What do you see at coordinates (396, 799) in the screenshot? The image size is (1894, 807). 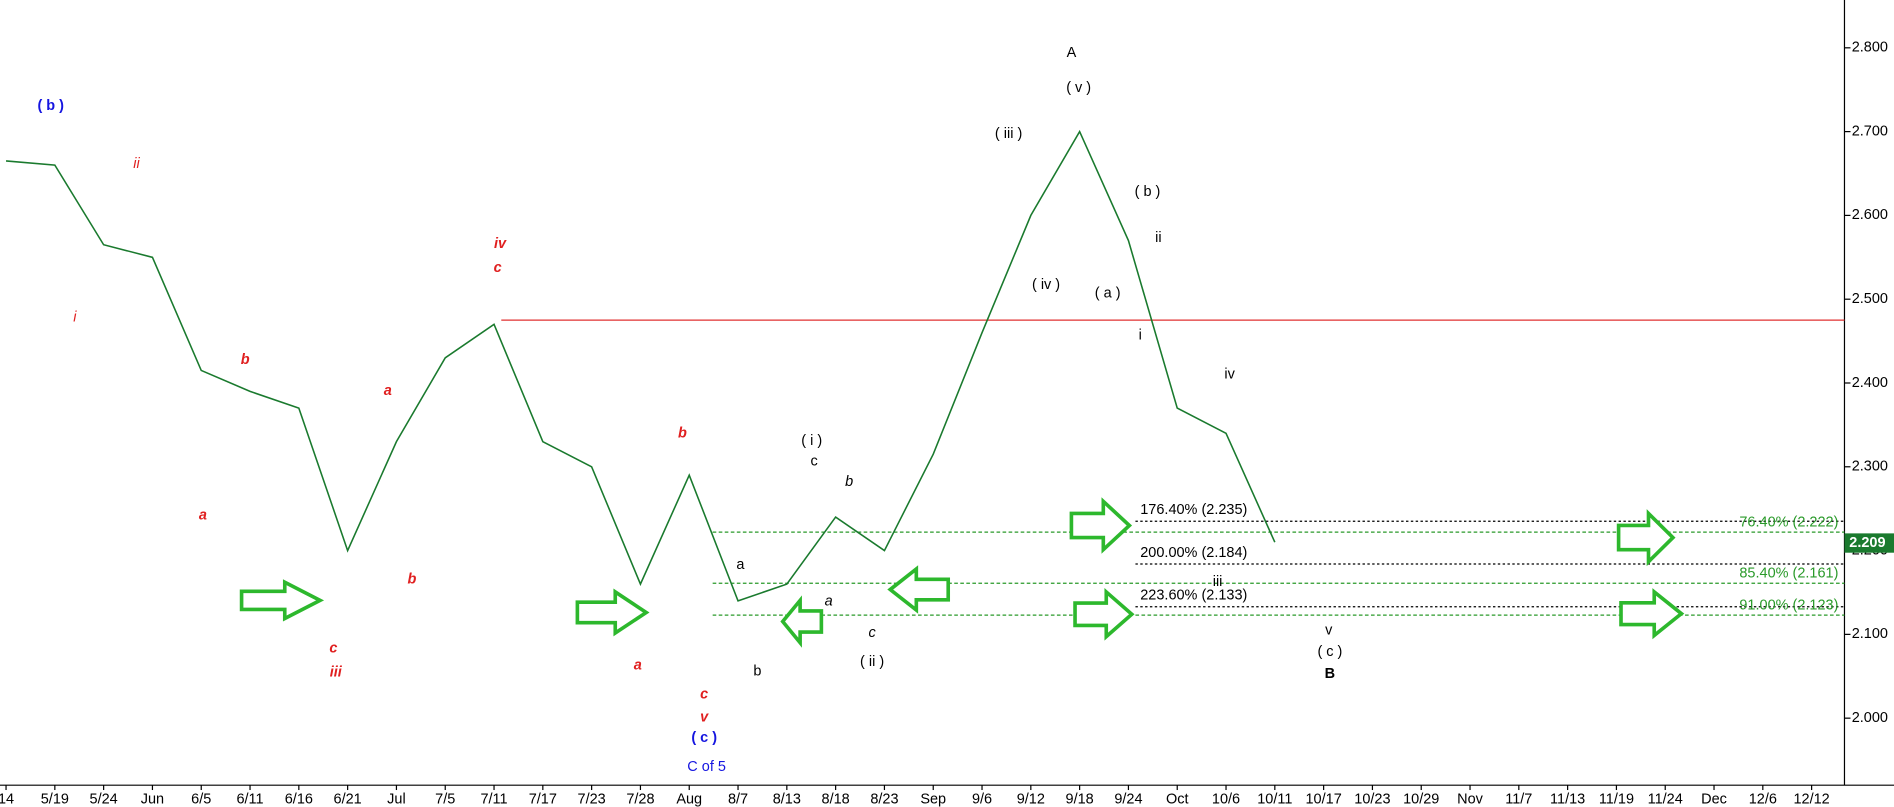 I see `x-tick-label: Jul` at bounding box center [396, 799].